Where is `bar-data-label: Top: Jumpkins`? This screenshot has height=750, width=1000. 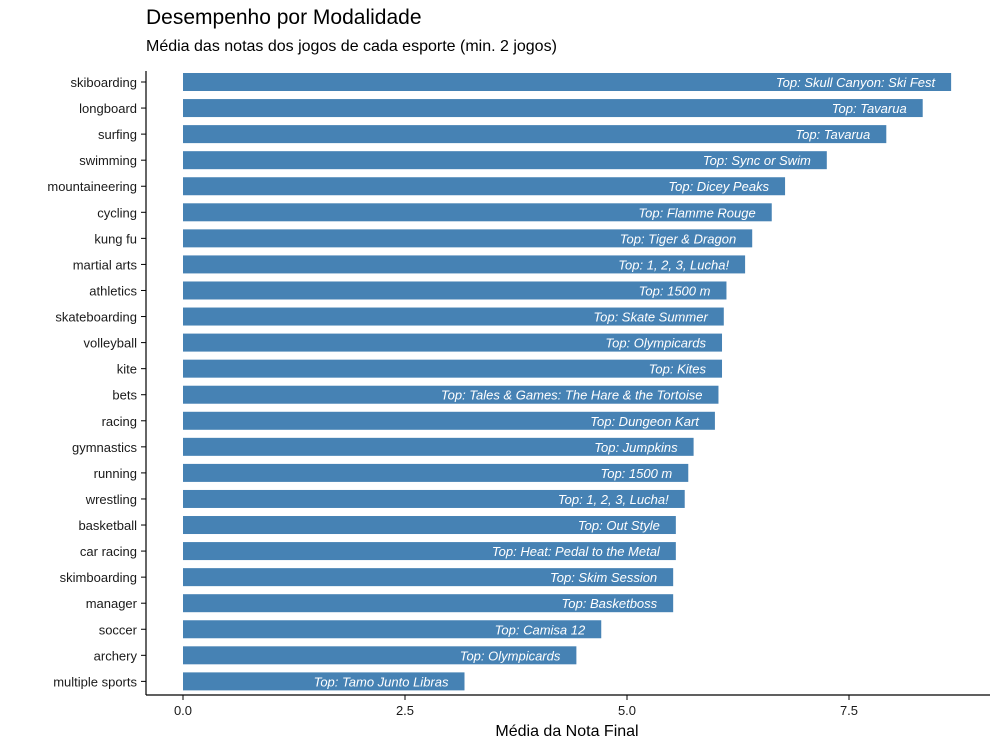
bar-data-label: Top: Jumpkins is located at coordinates (636, 447).